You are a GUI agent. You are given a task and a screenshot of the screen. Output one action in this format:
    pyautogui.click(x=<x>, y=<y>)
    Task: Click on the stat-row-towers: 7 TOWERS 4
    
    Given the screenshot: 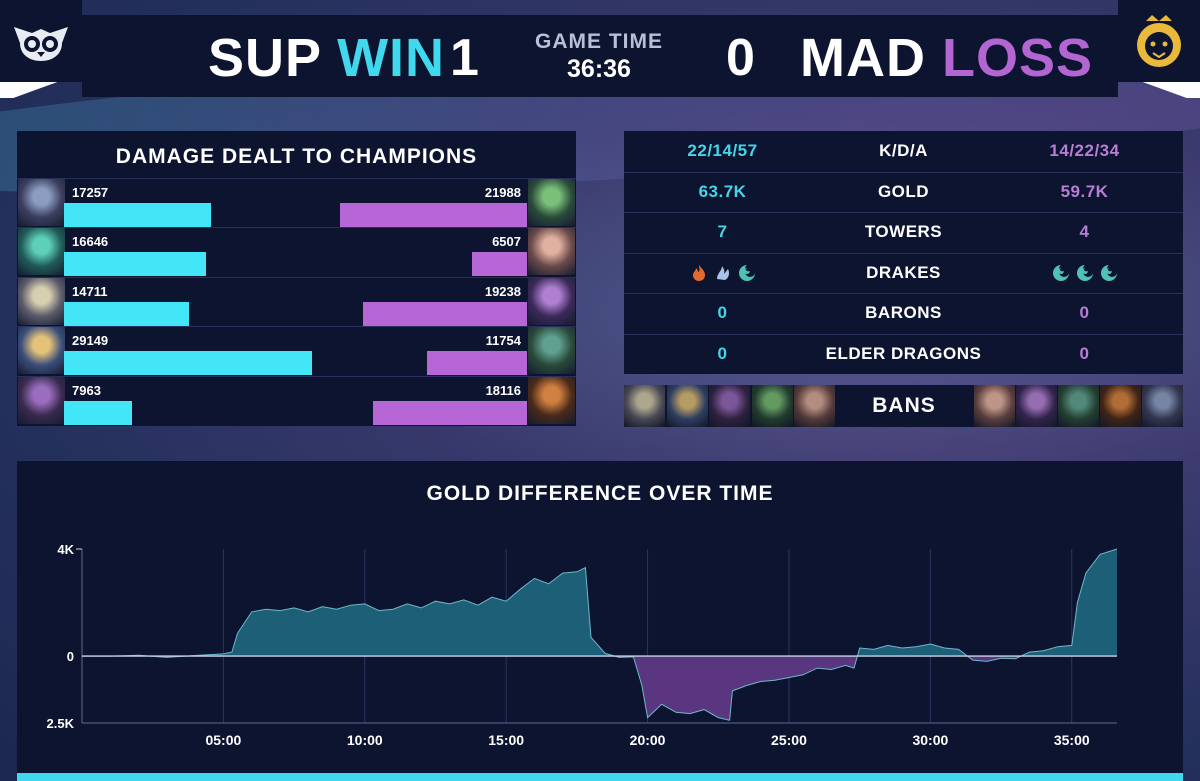 What is the action you would take?
    pyautogui.click(x=903, y=232)
    